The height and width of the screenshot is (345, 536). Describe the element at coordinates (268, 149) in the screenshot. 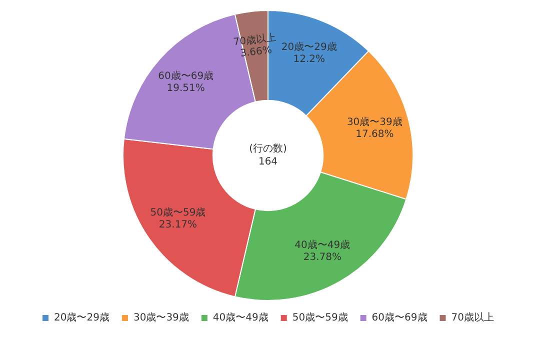

I see `text: (行の数)` at that location.